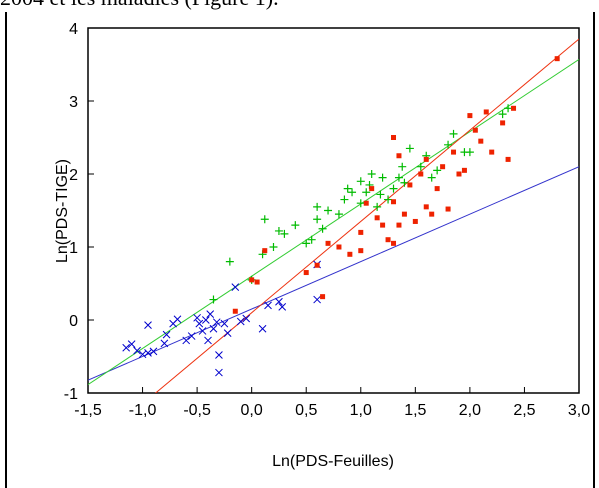 This screenshot has width=599, height=488. Describe the element at coordinates (62, 211) in the screenshot. I see `y-axis-label: Ln(PDS-TIGE)` at that location.